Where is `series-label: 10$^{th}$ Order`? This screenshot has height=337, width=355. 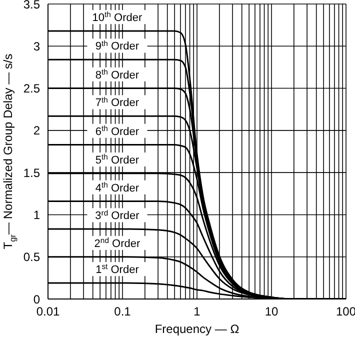 series-label: 10$^{th}$ Order is located at coordinates (117, 17).